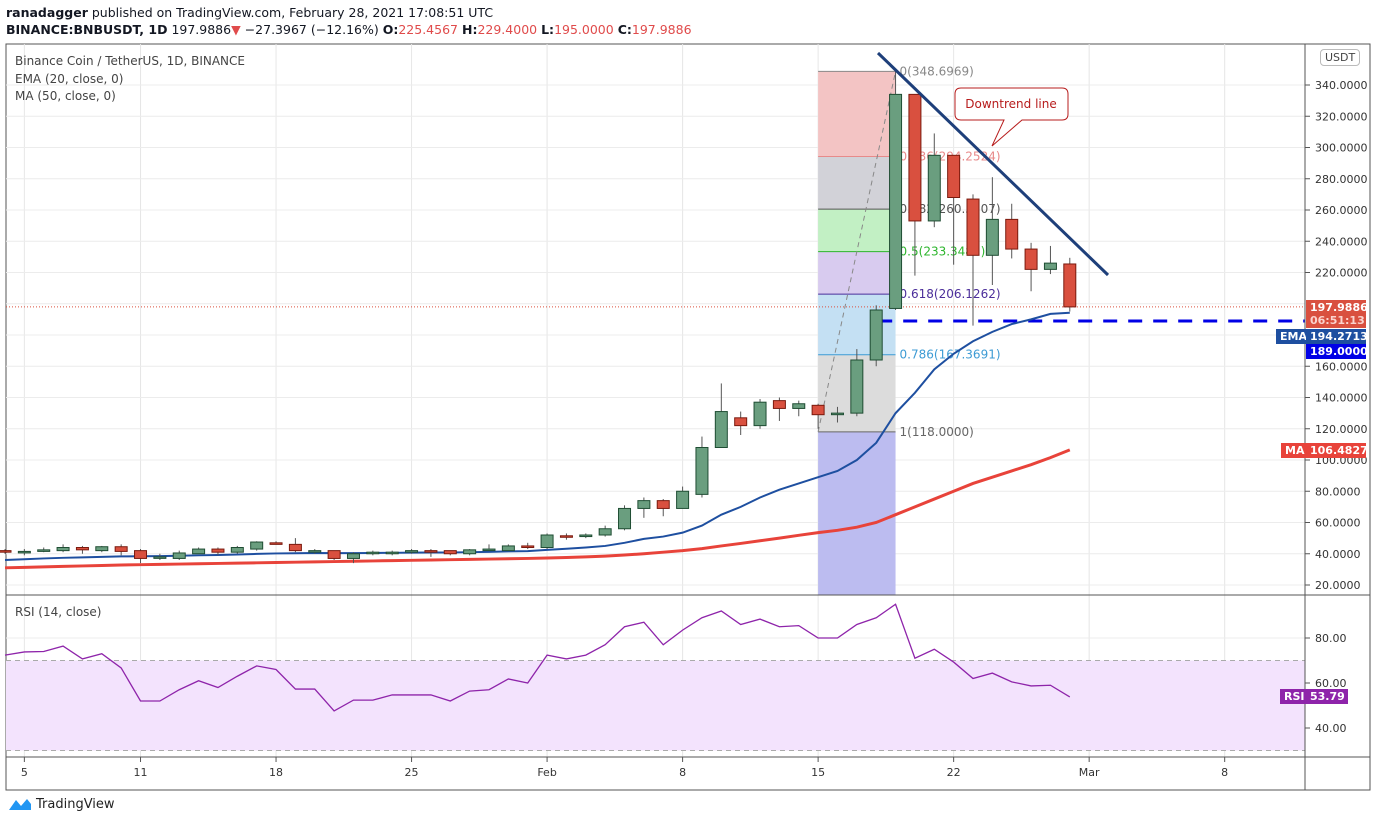 The height and width of the screenshot is (823, 1376). I want to click on legend-title: Binance Coin / TetherUS, 1D, BINANCE, so click(130, 61).